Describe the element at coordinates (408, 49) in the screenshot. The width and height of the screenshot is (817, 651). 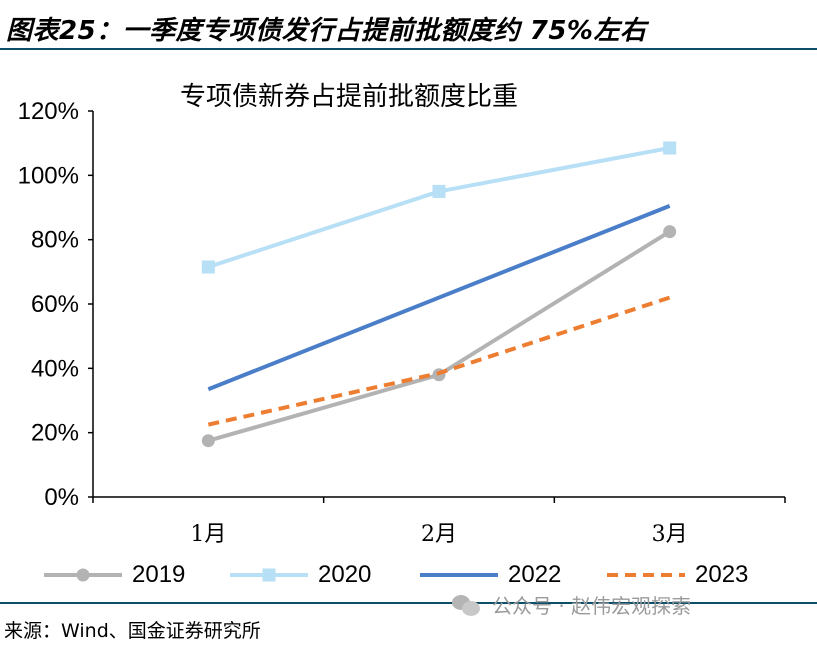
I see `top-rule` at that location.